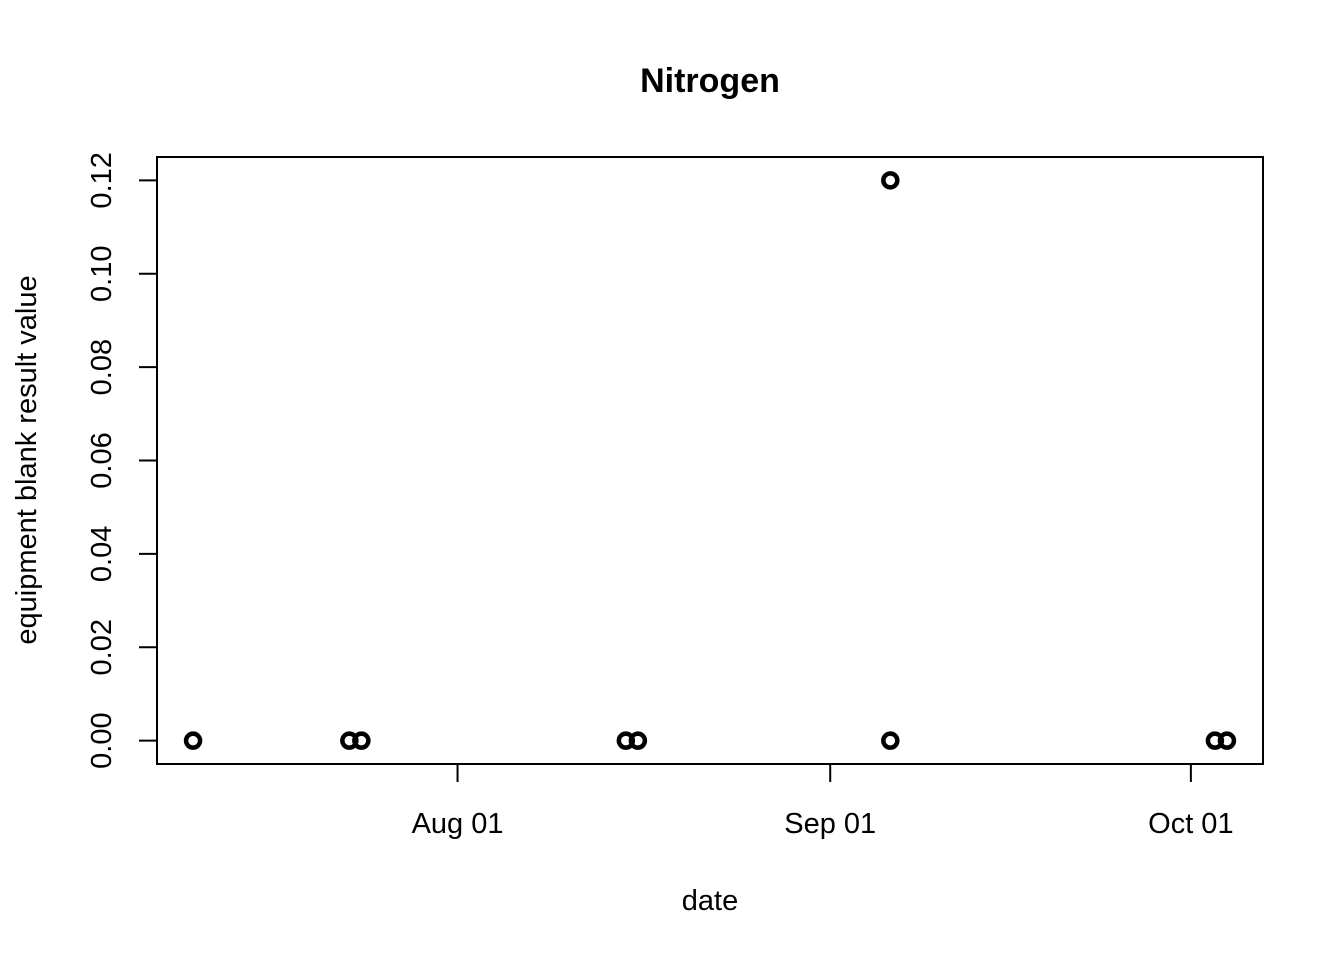 The image size is (1344, 960). Describe the element at coordinates (1190, 824) in the screenshot. I see `x-tick-label: Oct 01` at that location.